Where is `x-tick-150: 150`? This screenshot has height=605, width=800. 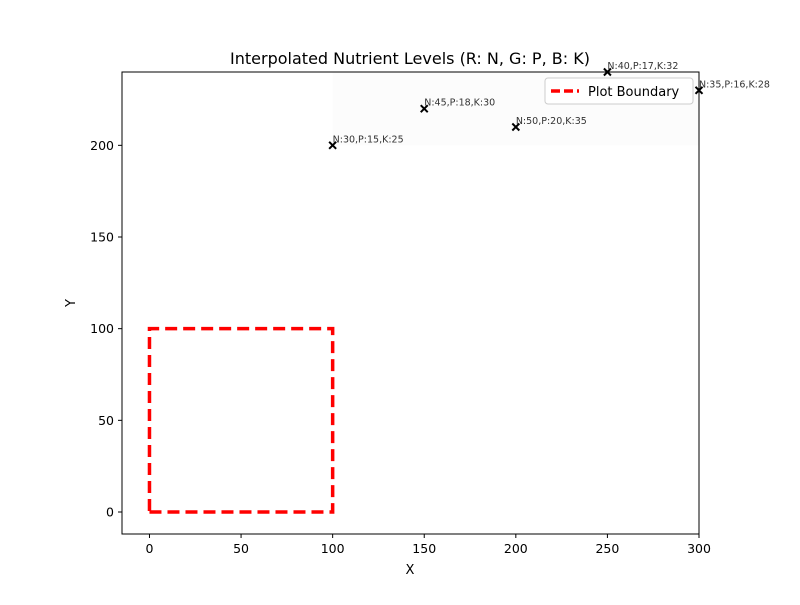 x-tick-150: 150 is located at coordinates (424, 545).